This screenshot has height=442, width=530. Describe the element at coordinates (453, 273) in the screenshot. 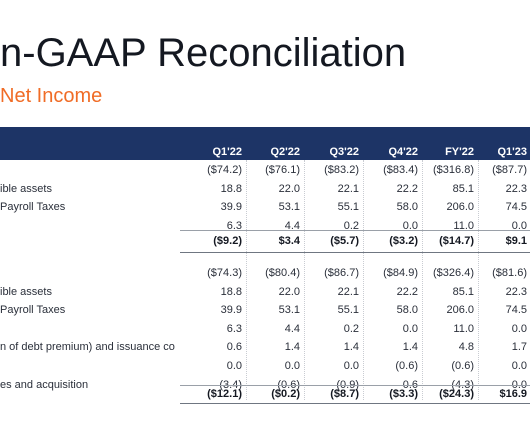

I see `table-cell: ($326.4)` at that location.